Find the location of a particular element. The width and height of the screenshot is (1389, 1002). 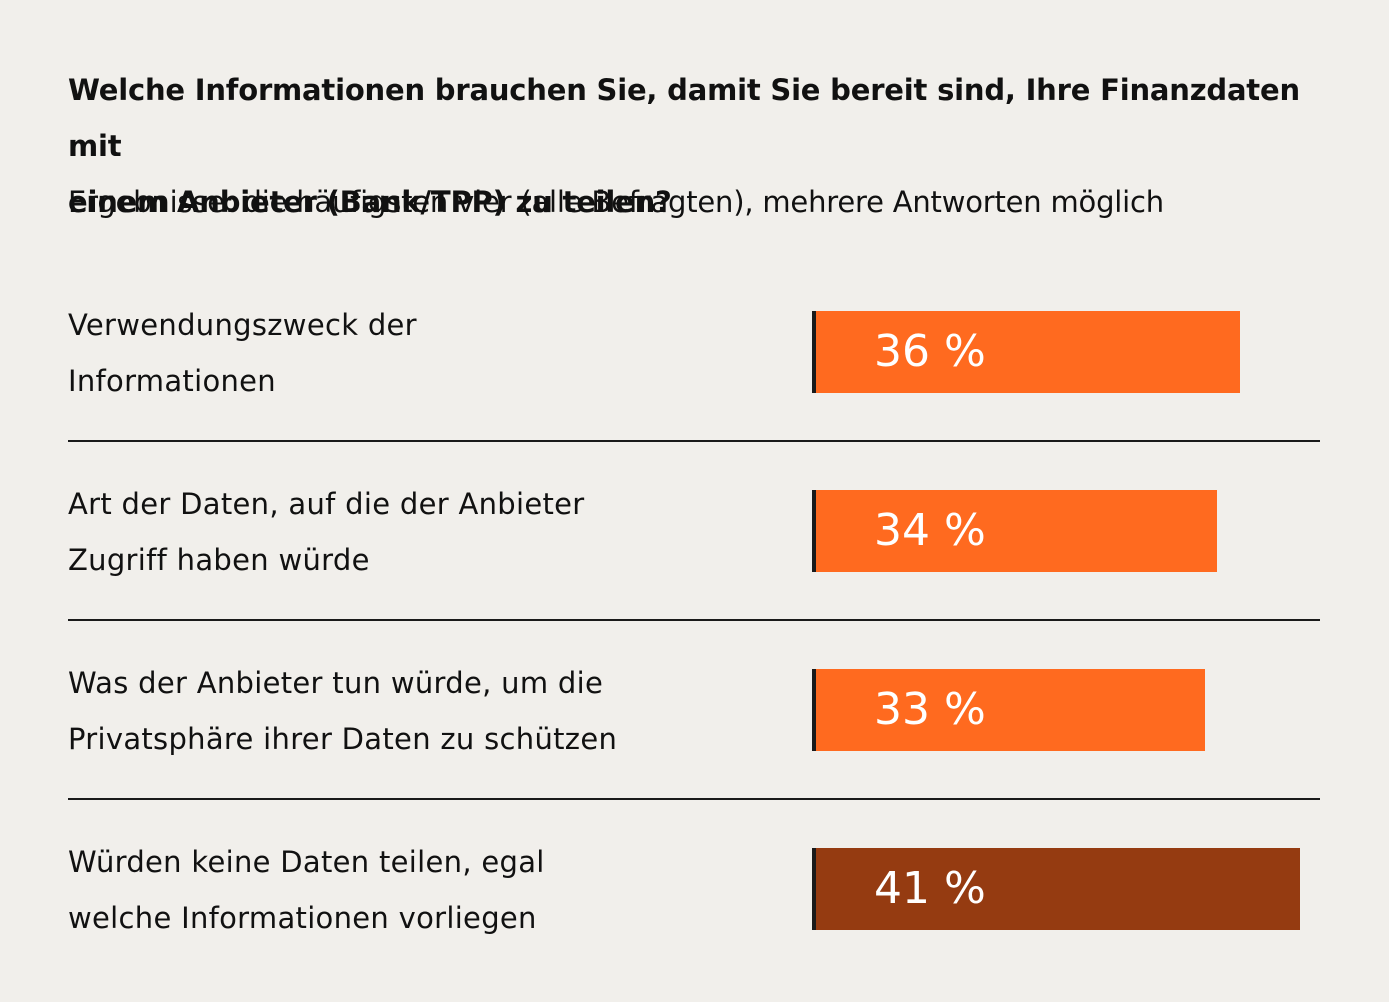

category-label-line: Art der Daten, auf die der Anbieter is located at coordinates (326, 504).